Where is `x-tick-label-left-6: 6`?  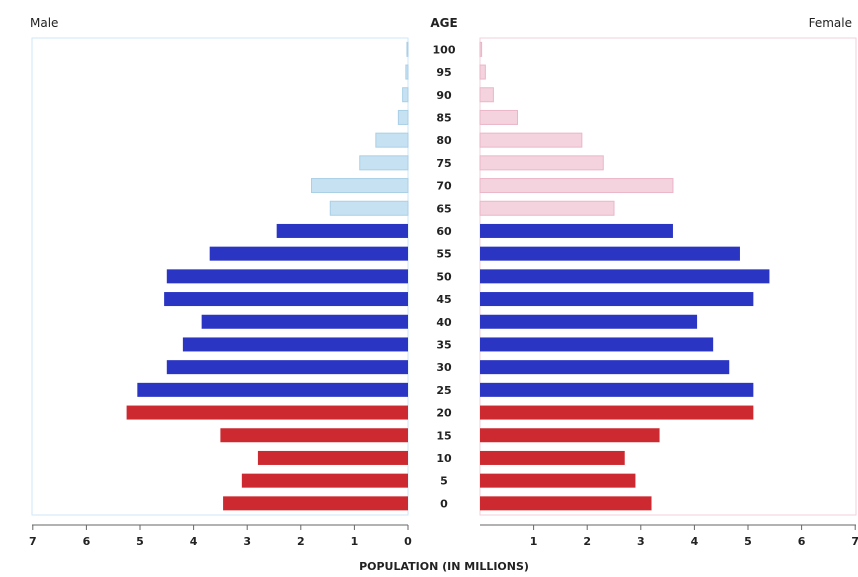 x-tick-label-left-6: 6 is located at coordinates (87, 541).